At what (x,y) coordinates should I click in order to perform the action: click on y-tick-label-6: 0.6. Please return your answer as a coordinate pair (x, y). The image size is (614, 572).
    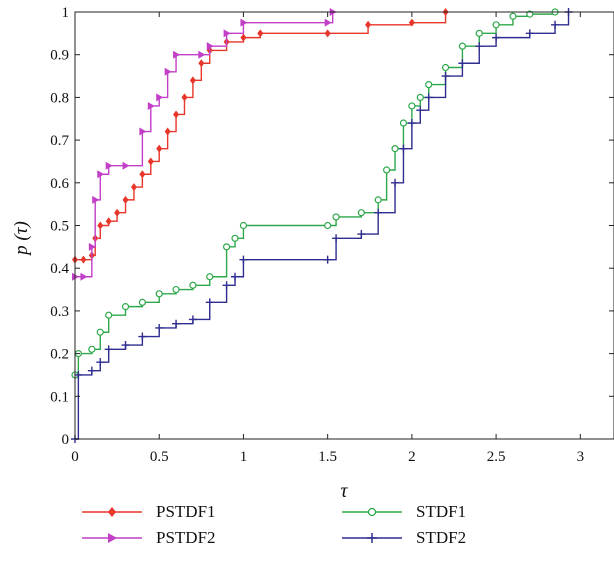
    Looking at the image, I should click on (59, 184).